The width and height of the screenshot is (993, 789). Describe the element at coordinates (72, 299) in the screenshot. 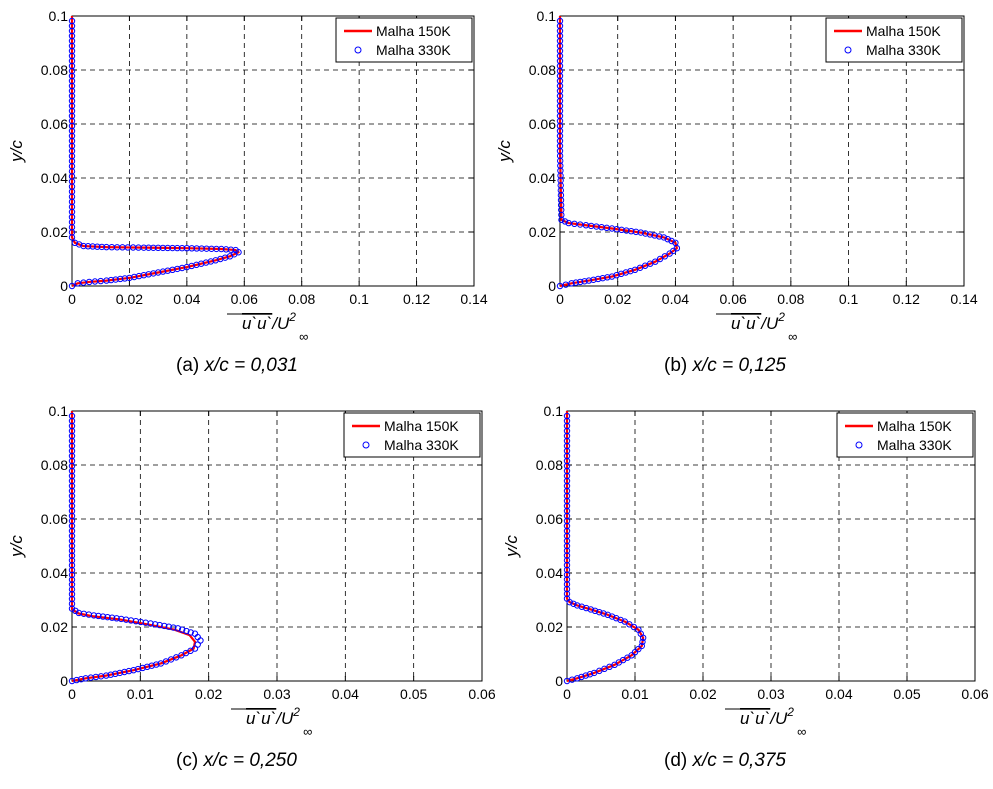

I see `x-tick-label: 0` at that location.